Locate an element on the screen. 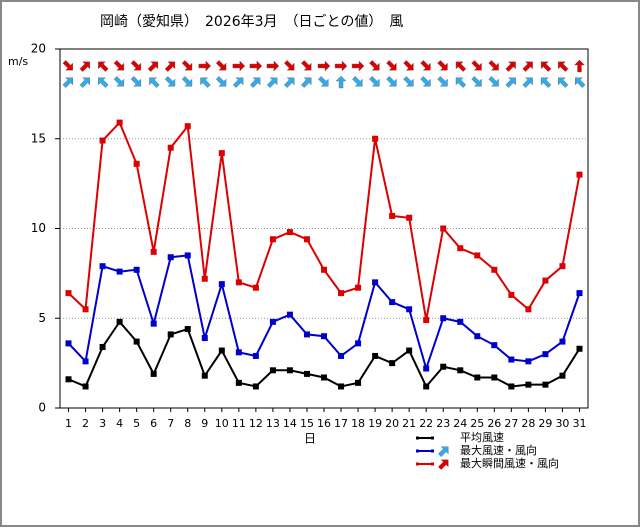  x-tick-label: 21 is located at coordinates (409, 423).